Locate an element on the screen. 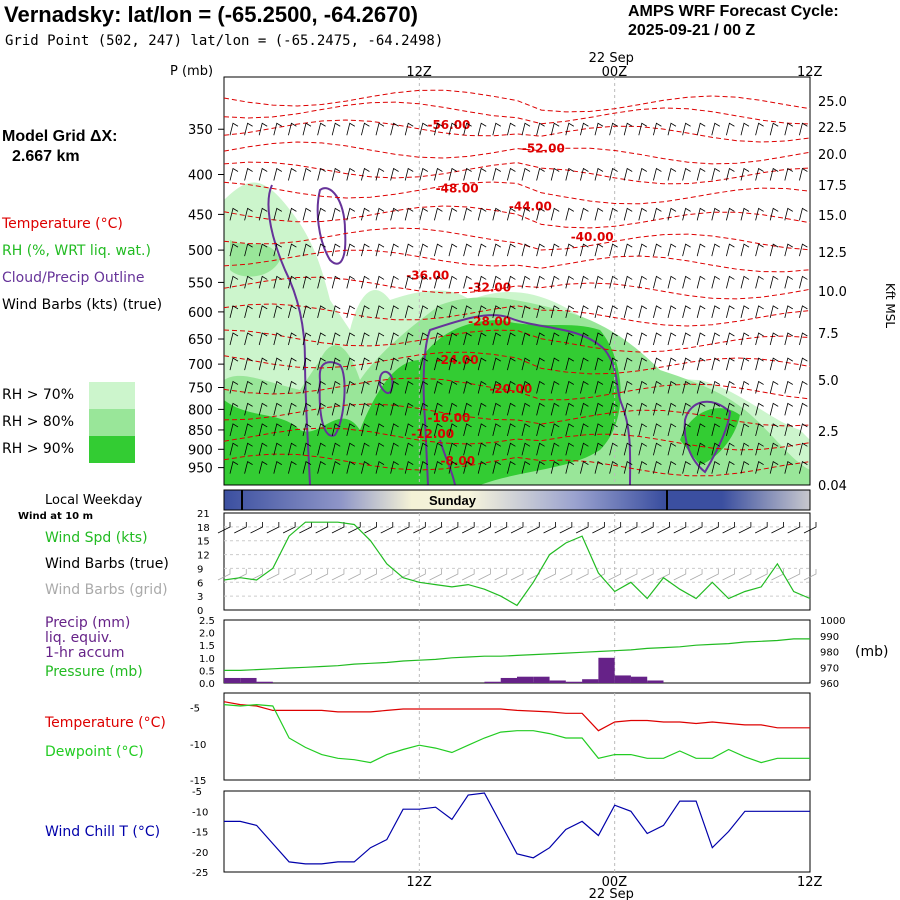 The height and width of the screenshot is (900, 900). legend-rh70-label: RH > 70% is located at coordinates (38, 395).